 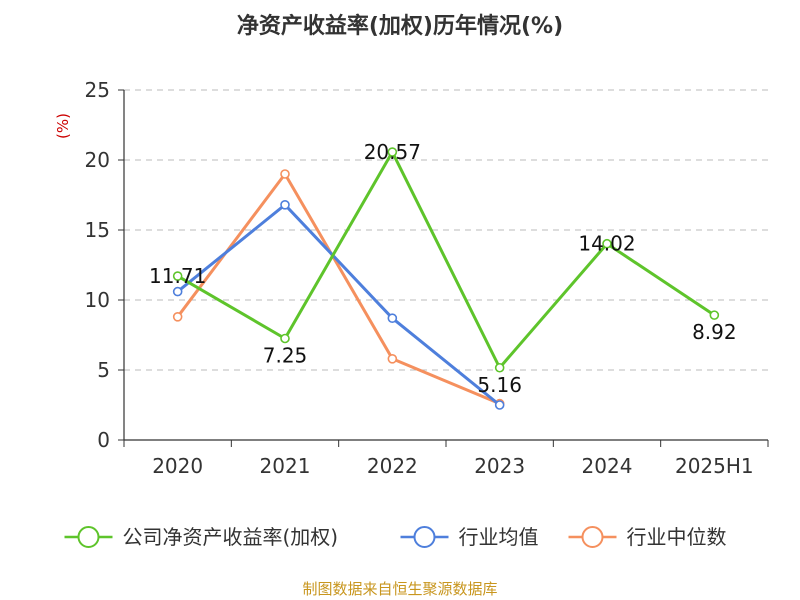 What do you see at coordinates (103, 370) in the screenshot?
I see `y-tick-label: 5` at bounding box center [103, 370].